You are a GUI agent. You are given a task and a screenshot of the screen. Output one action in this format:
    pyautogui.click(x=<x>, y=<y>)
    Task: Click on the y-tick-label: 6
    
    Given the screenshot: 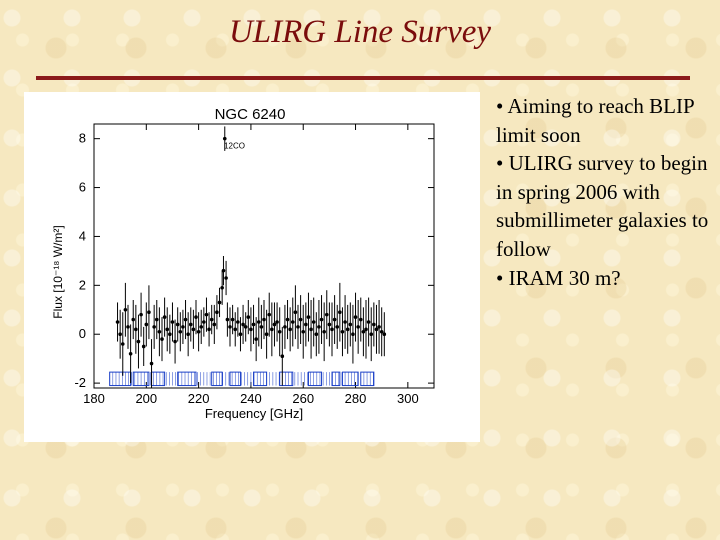 What is the action you would take?
    pyautogui.click(x=82, y=187)
    